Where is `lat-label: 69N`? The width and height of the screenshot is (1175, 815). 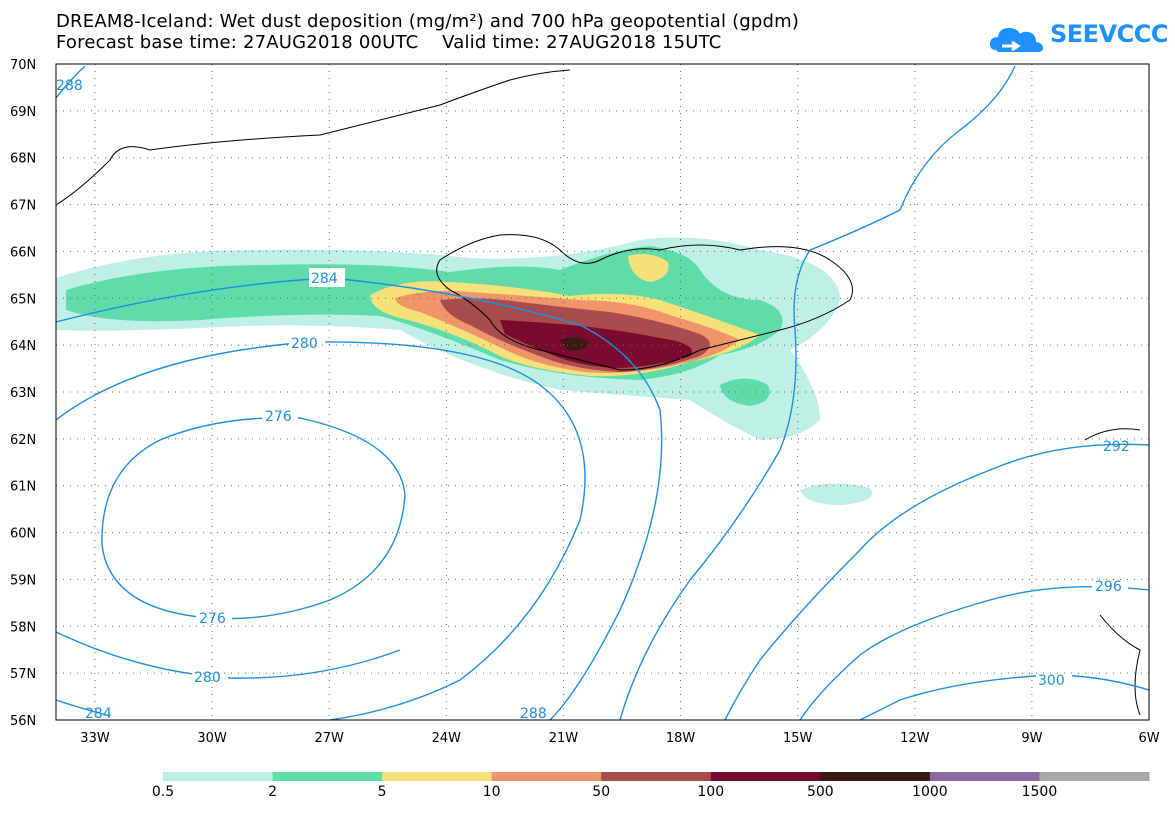
lat-label: 69N is located at coordinates (23, 112).